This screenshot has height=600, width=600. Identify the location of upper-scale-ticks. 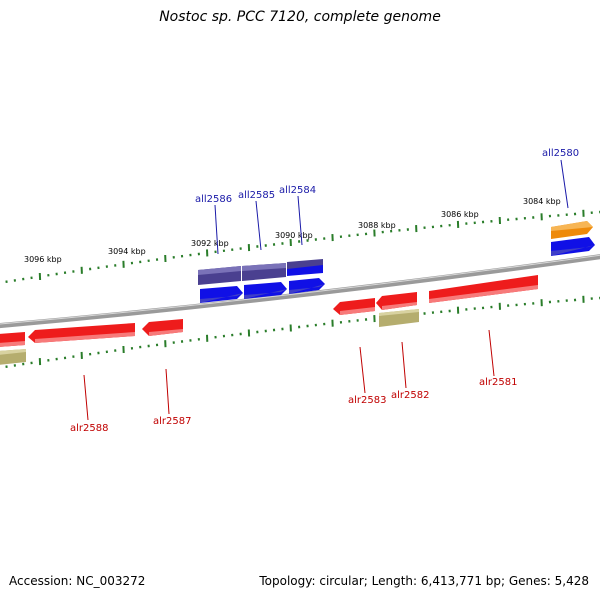
(302, 246).